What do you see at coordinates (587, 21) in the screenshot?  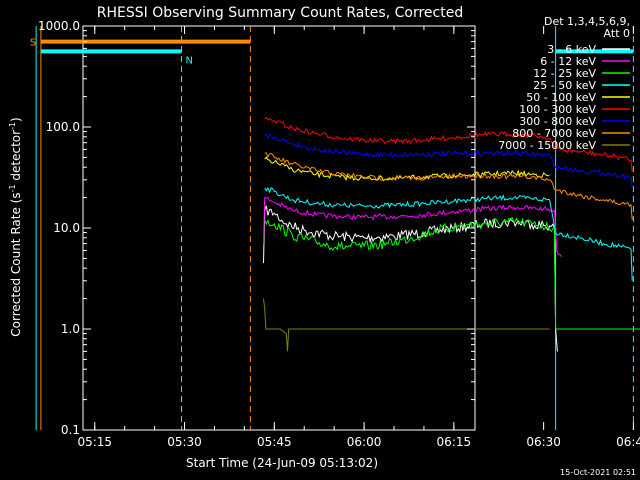 I see `legend-header-detectors: Det 1,3,4,5,6,9,` at bounding box center [587, 21].